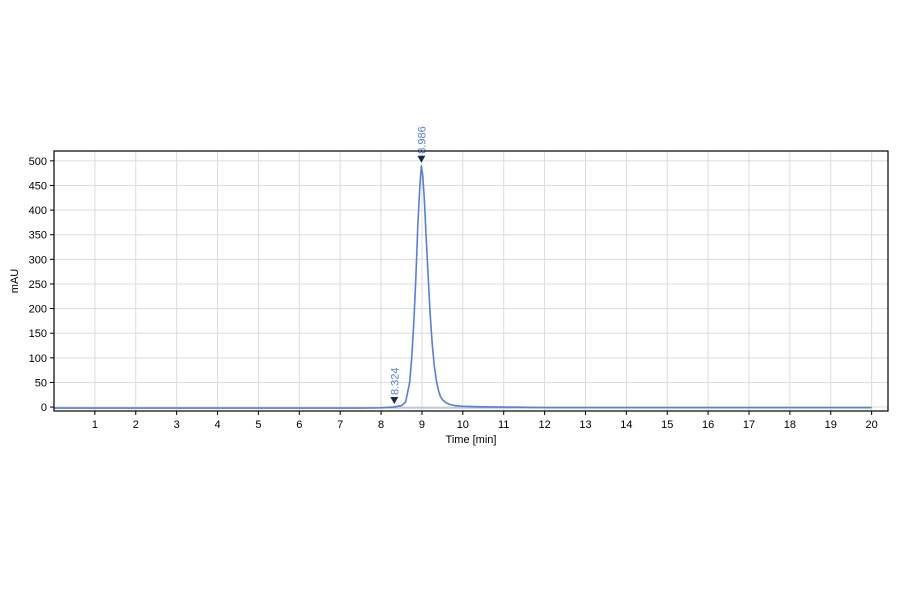 Image resolution: width=900 pixels, height=594 pixels. What do you see at coordinates (503, 425) in the screenshot?
I see `x-tick-label: 11` at bounding box center [503, 425].